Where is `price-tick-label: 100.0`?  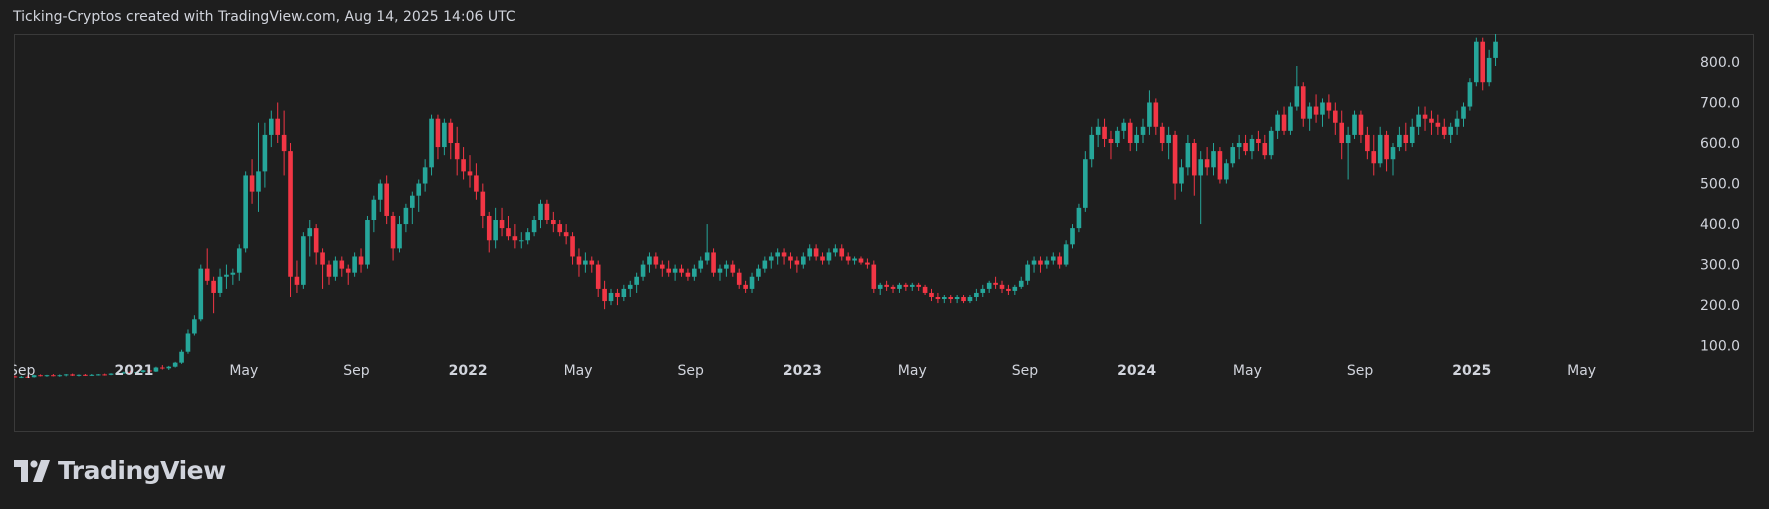
price-tick-label: 100.0 is located at coordinates (1720, 347).